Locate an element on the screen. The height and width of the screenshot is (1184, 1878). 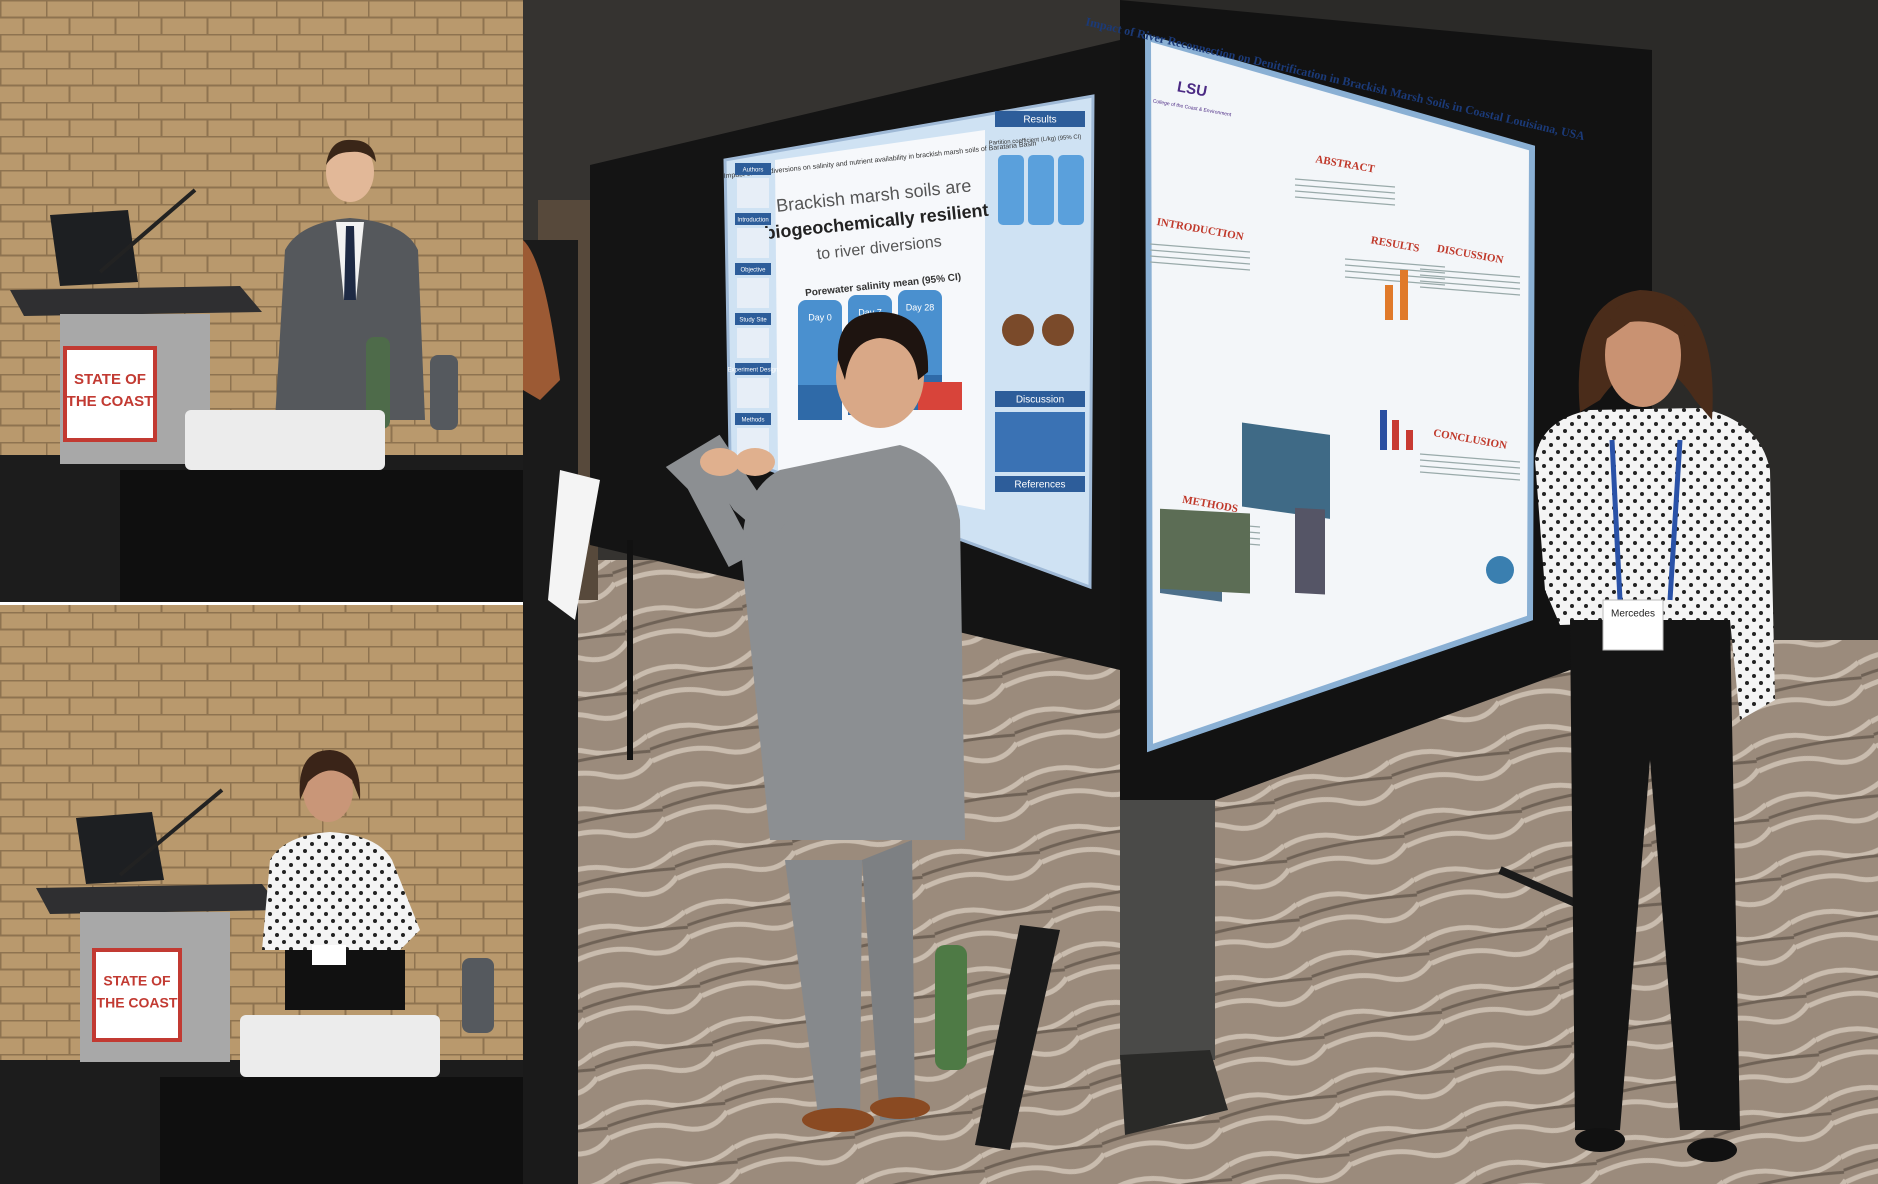
section-label: Study Site is located at coordinates (753, 321).